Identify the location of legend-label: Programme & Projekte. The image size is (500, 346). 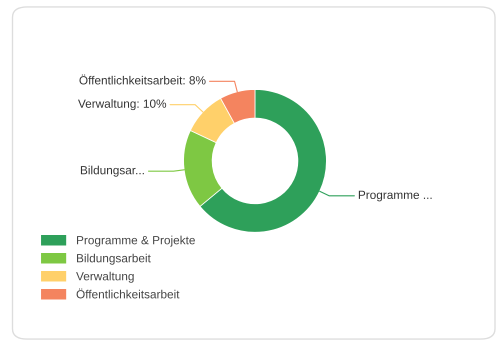
(136, 241).